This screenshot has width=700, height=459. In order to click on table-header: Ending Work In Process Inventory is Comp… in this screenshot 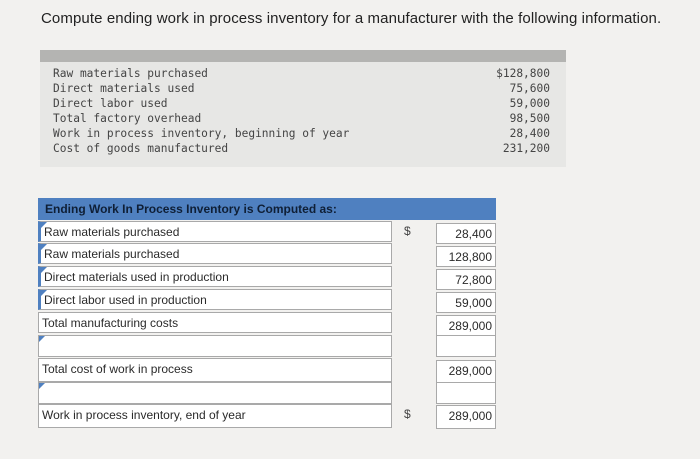, I will do `click(267, 209)`.